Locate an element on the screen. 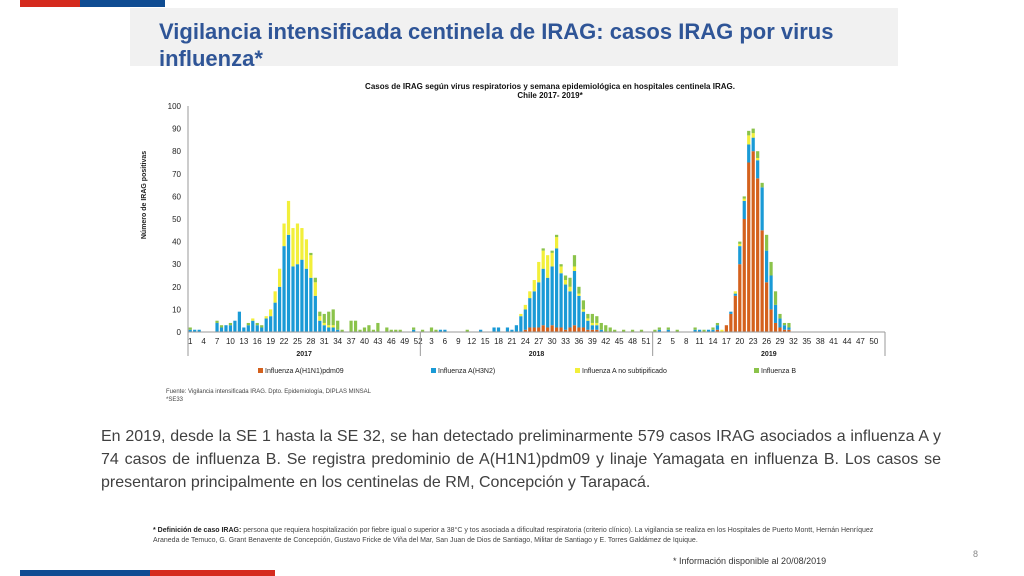 The height and width of the screenshot is (576, 1024). x-tick-label: 34 is located at coordinates (337, 341).